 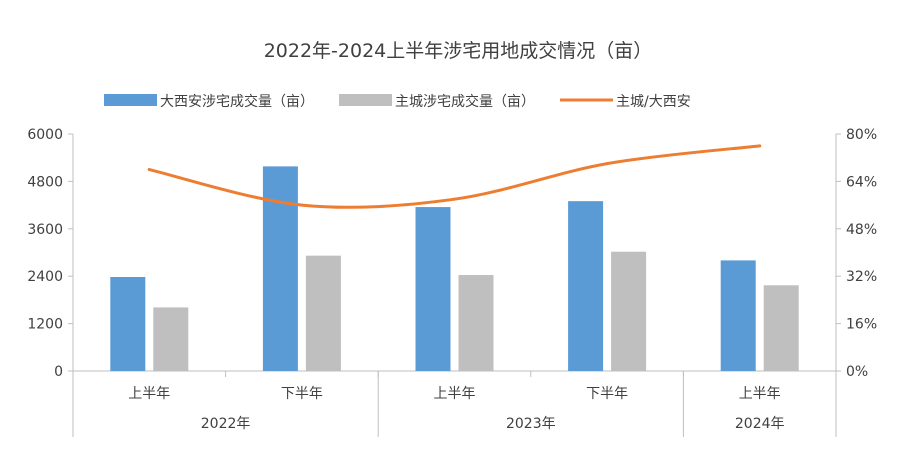 I want to click on y-right-tick-label: 80%, so click(x=861, y=135).